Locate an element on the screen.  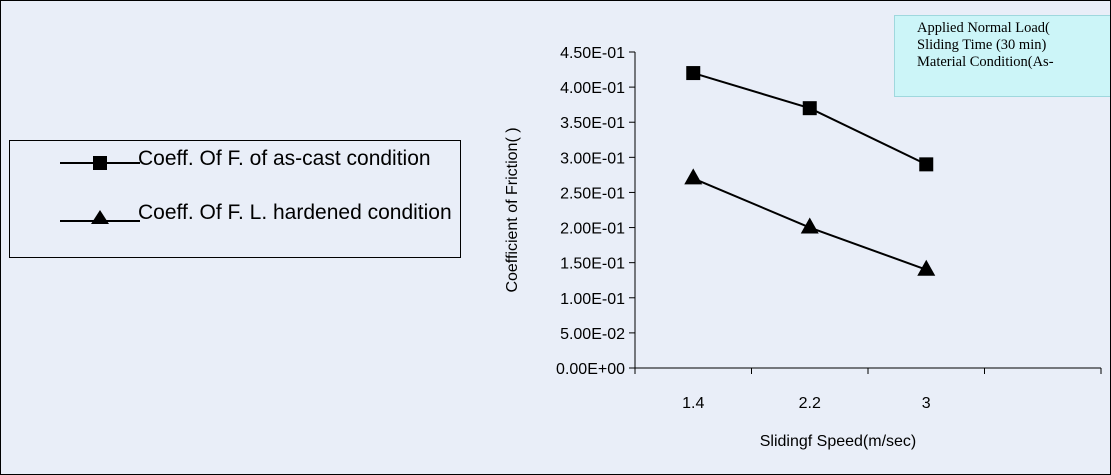
y-axis-label: Coefficient of Friction( ) is located at coordinates (512, 209).